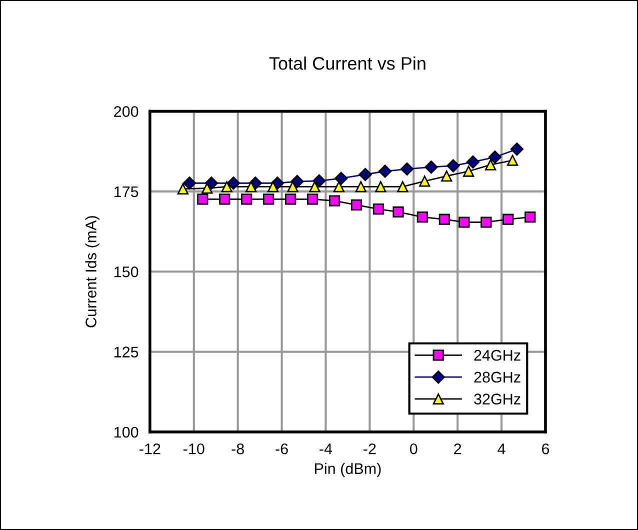  I want to click on x-axis-title: Pin (dBm), so click(348, 470).